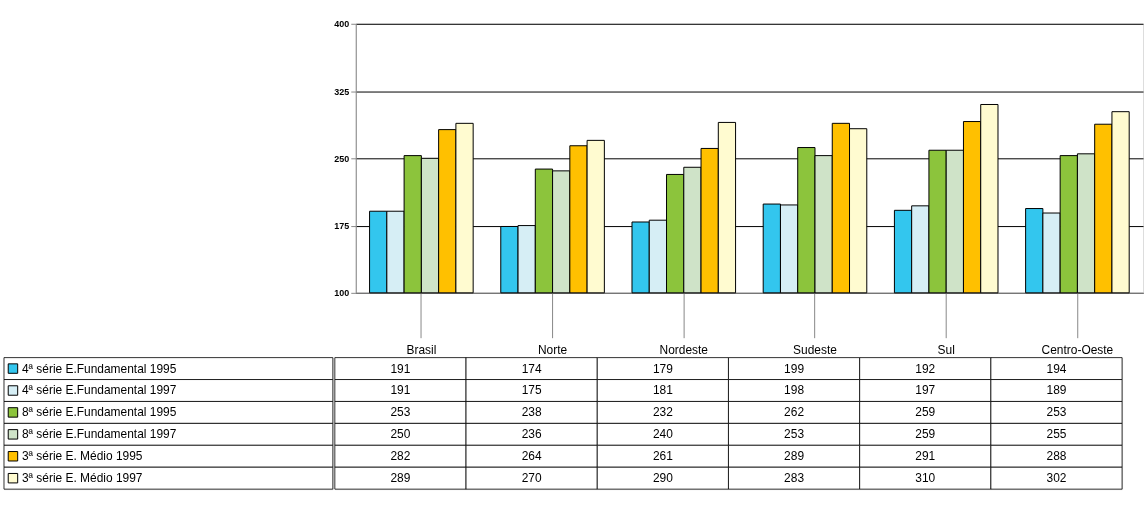  Describe the element at coordinates (794, 390) in the screenshot. I see `data-label: 198` at that location.